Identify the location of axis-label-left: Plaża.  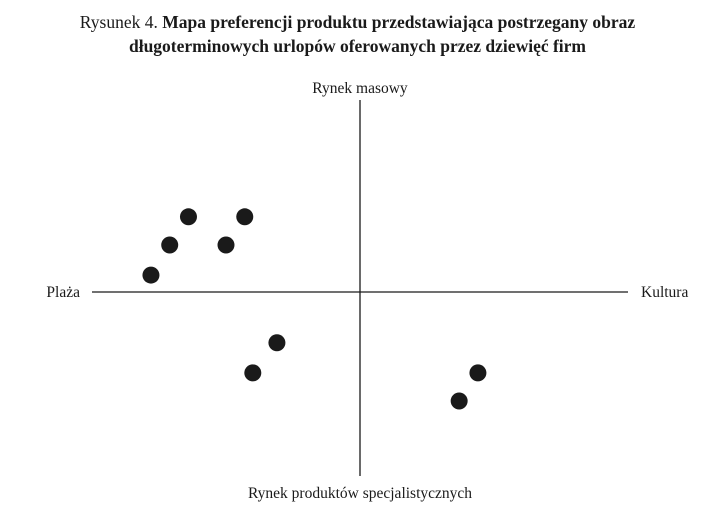
(63, 292).